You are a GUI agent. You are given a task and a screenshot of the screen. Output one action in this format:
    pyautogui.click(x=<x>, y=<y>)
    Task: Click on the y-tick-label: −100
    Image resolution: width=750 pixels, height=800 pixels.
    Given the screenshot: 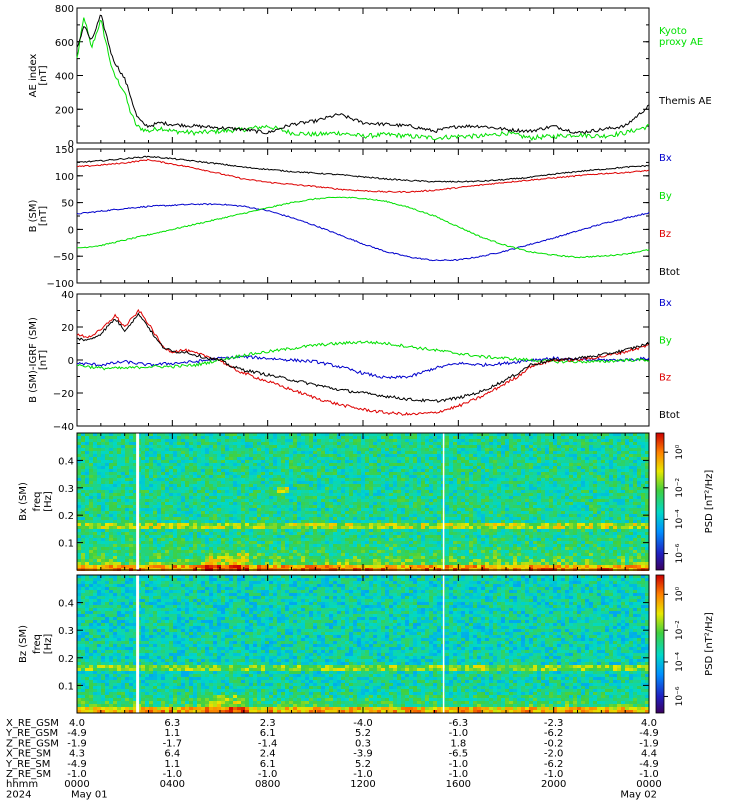 What is the action you would take?
    pyautogui.click(x=60, y=284)
    